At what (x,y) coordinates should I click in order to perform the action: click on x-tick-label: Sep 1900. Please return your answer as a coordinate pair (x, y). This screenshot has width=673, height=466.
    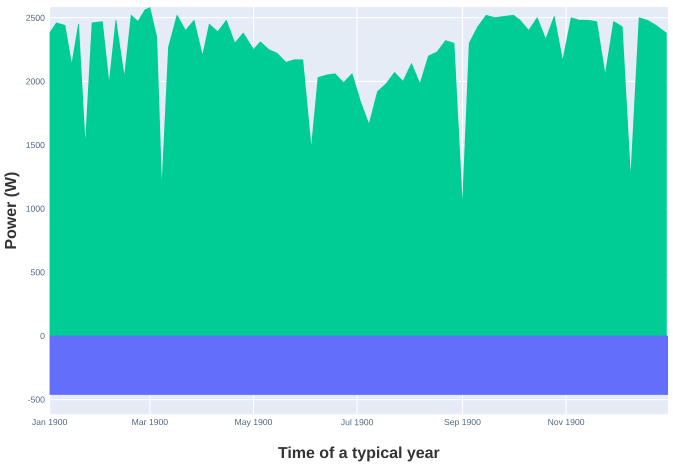
    Looking at the image, I should click on (462, 423).